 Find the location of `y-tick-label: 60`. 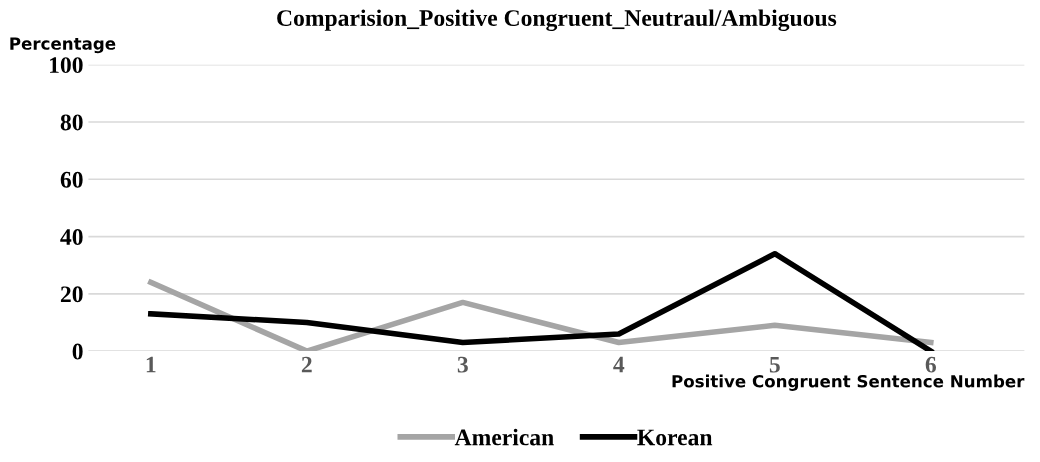

y-tick-label: 60 is located at coordinates (71, 179).